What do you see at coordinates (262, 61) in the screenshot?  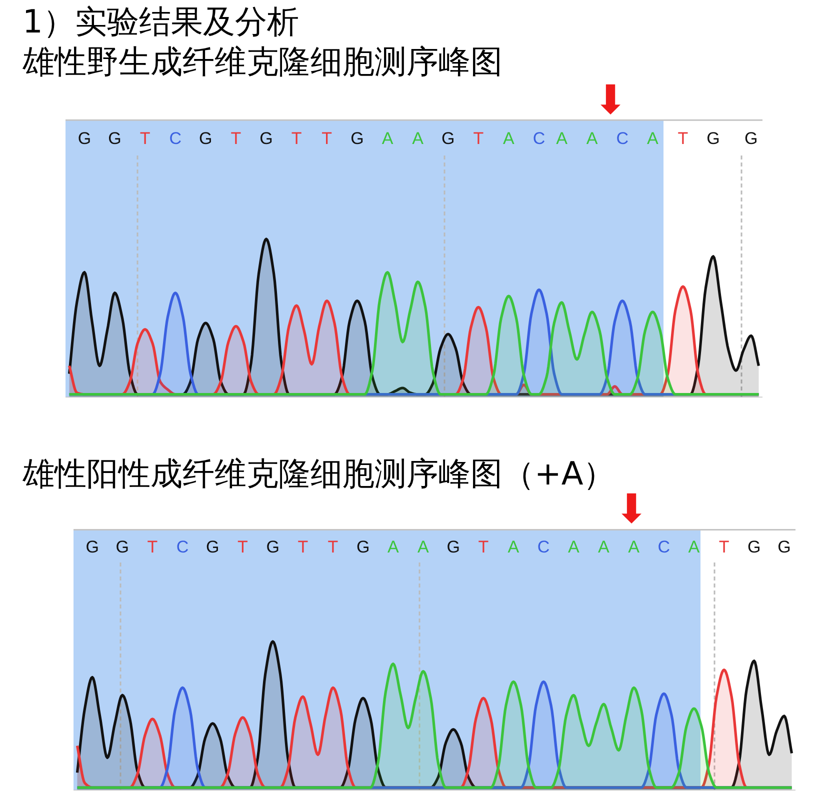 I see `chart-subtitle: 雄性野生成纤维克隆细胞测序峰图` at bounding box center [262, 61].